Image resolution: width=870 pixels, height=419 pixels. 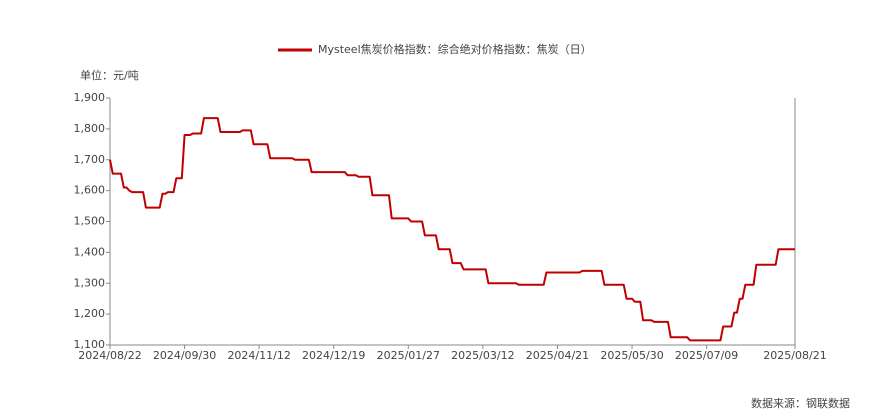 I want to click on x-tick-label: 2025/08/21, so click(x=794, y=355).